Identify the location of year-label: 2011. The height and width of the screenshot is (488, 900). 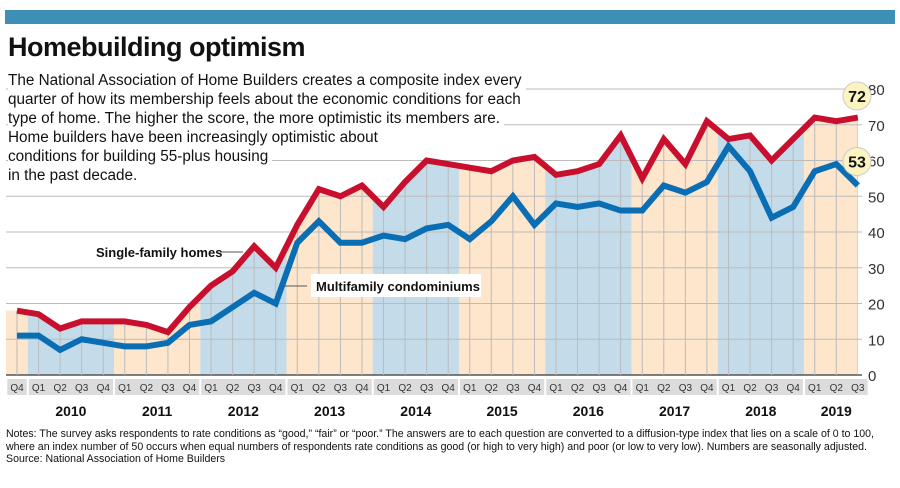
(157, 411).